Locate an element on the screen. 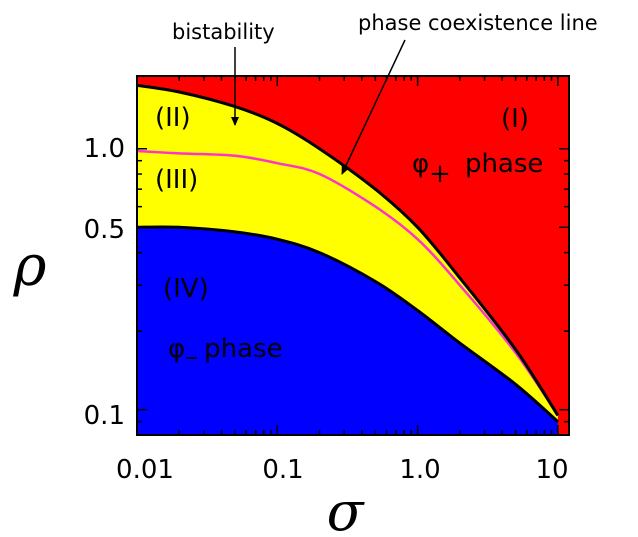 This screenshot has width=638, height=537. phase-minus-word: phase is located at coordinates (243, 349).